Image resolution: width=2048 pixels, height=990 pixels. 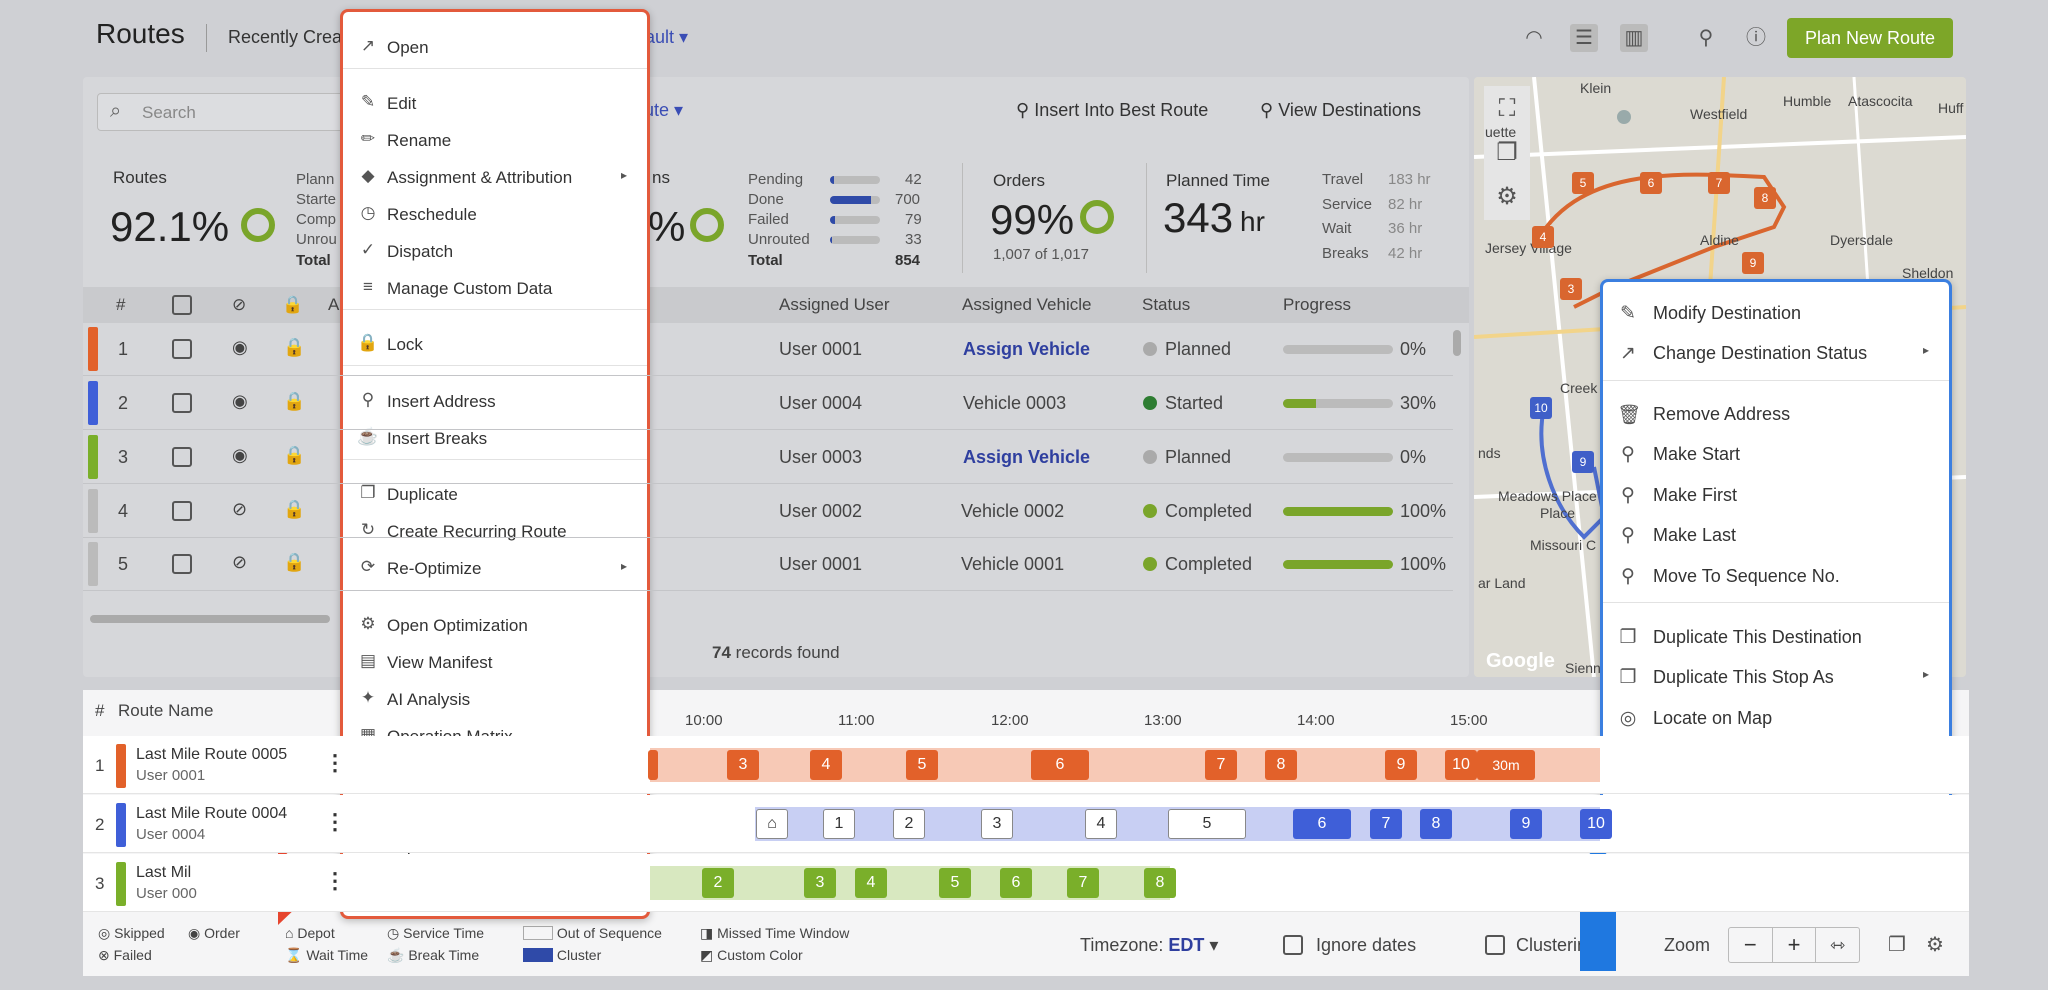 I want to click on route-menu-item-duplicate: ❐ Duplicate, so click(x=495, y=495).